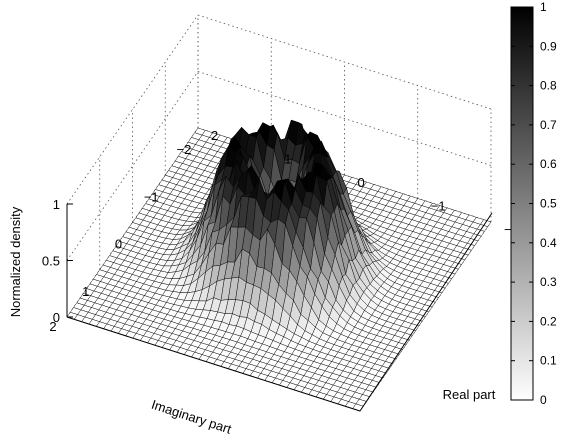  Describe the element at coordinates (426, 312) in the screenshot. I see `x-axis-line` at that location.